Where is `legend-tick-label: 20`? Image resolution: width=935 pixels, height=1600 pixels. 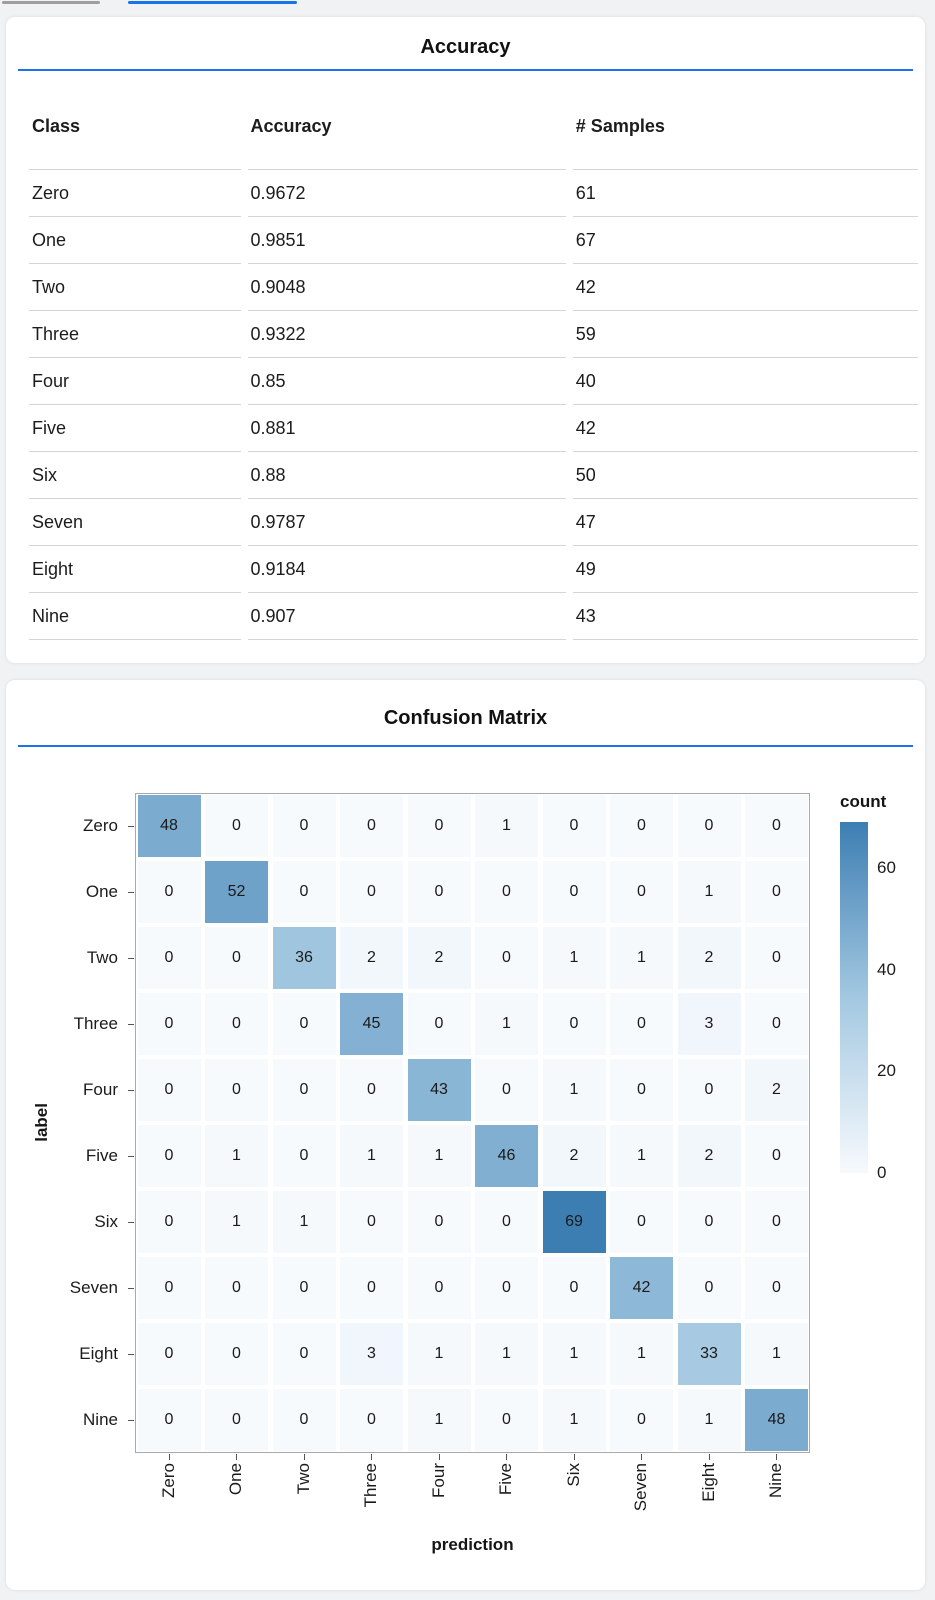
legend-tick-label: 20 is located at coordinates (886, 1071).